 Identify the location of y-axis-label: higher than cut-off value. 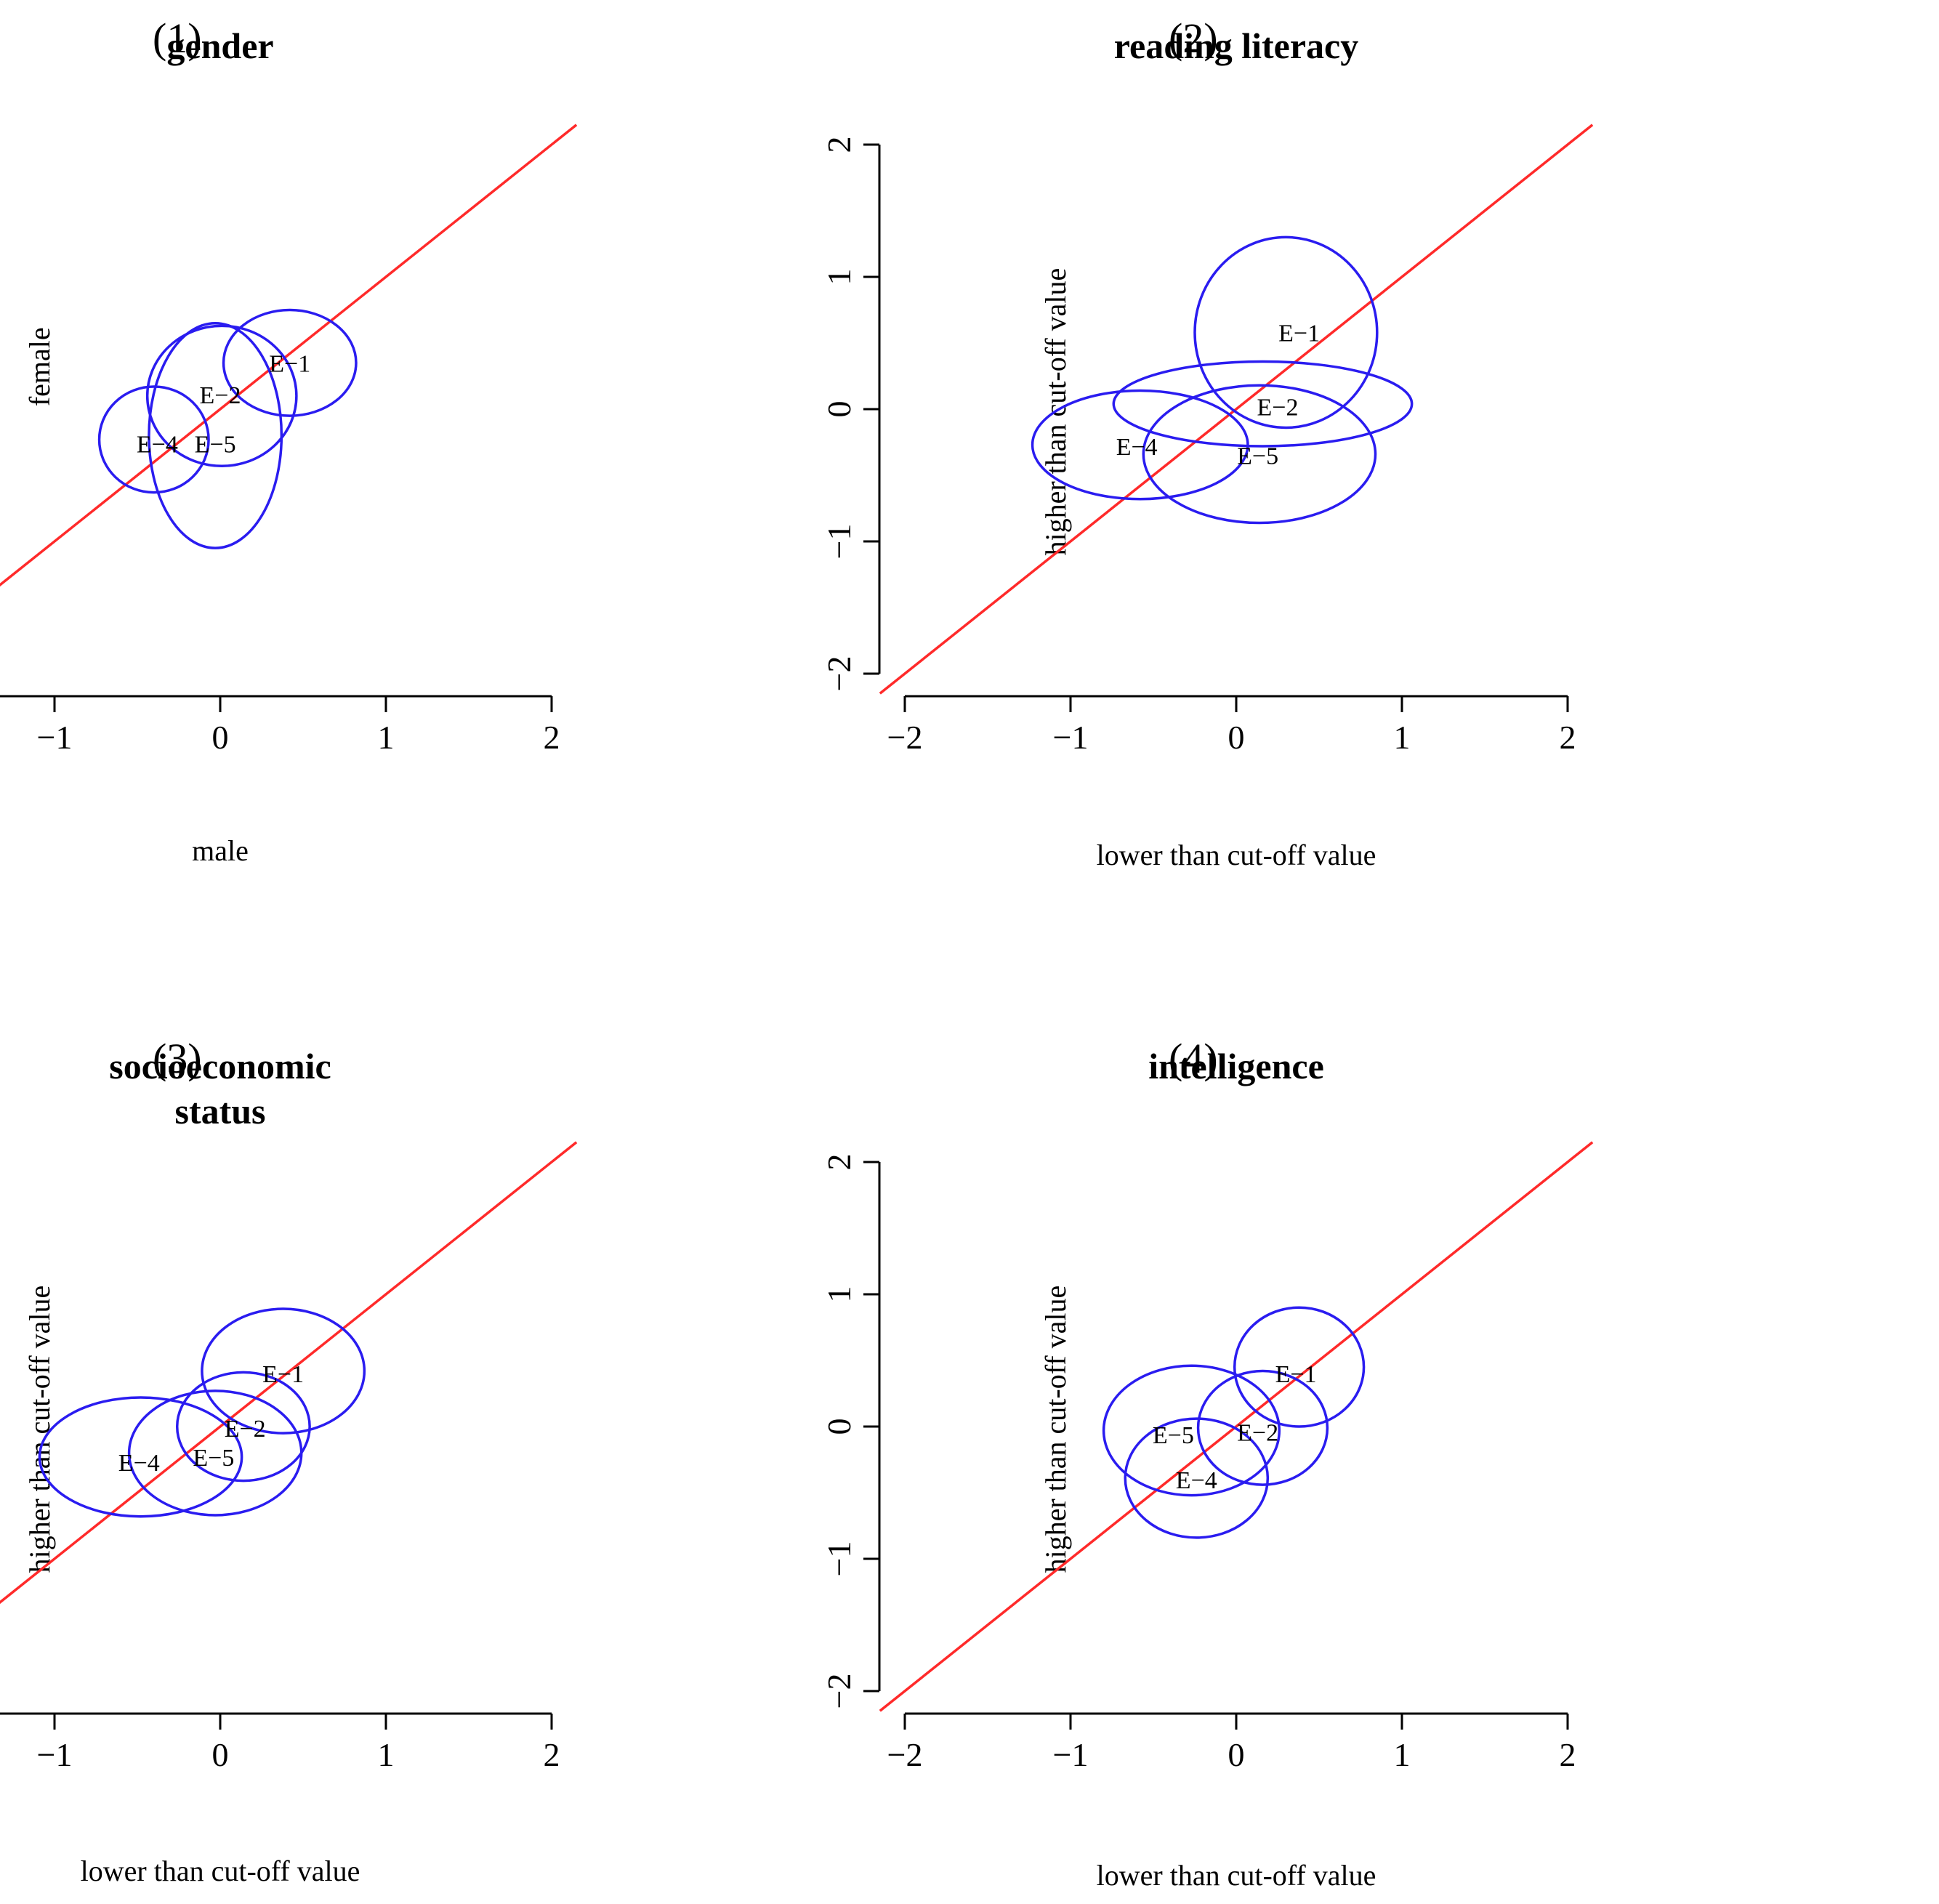
(1055, 1429).